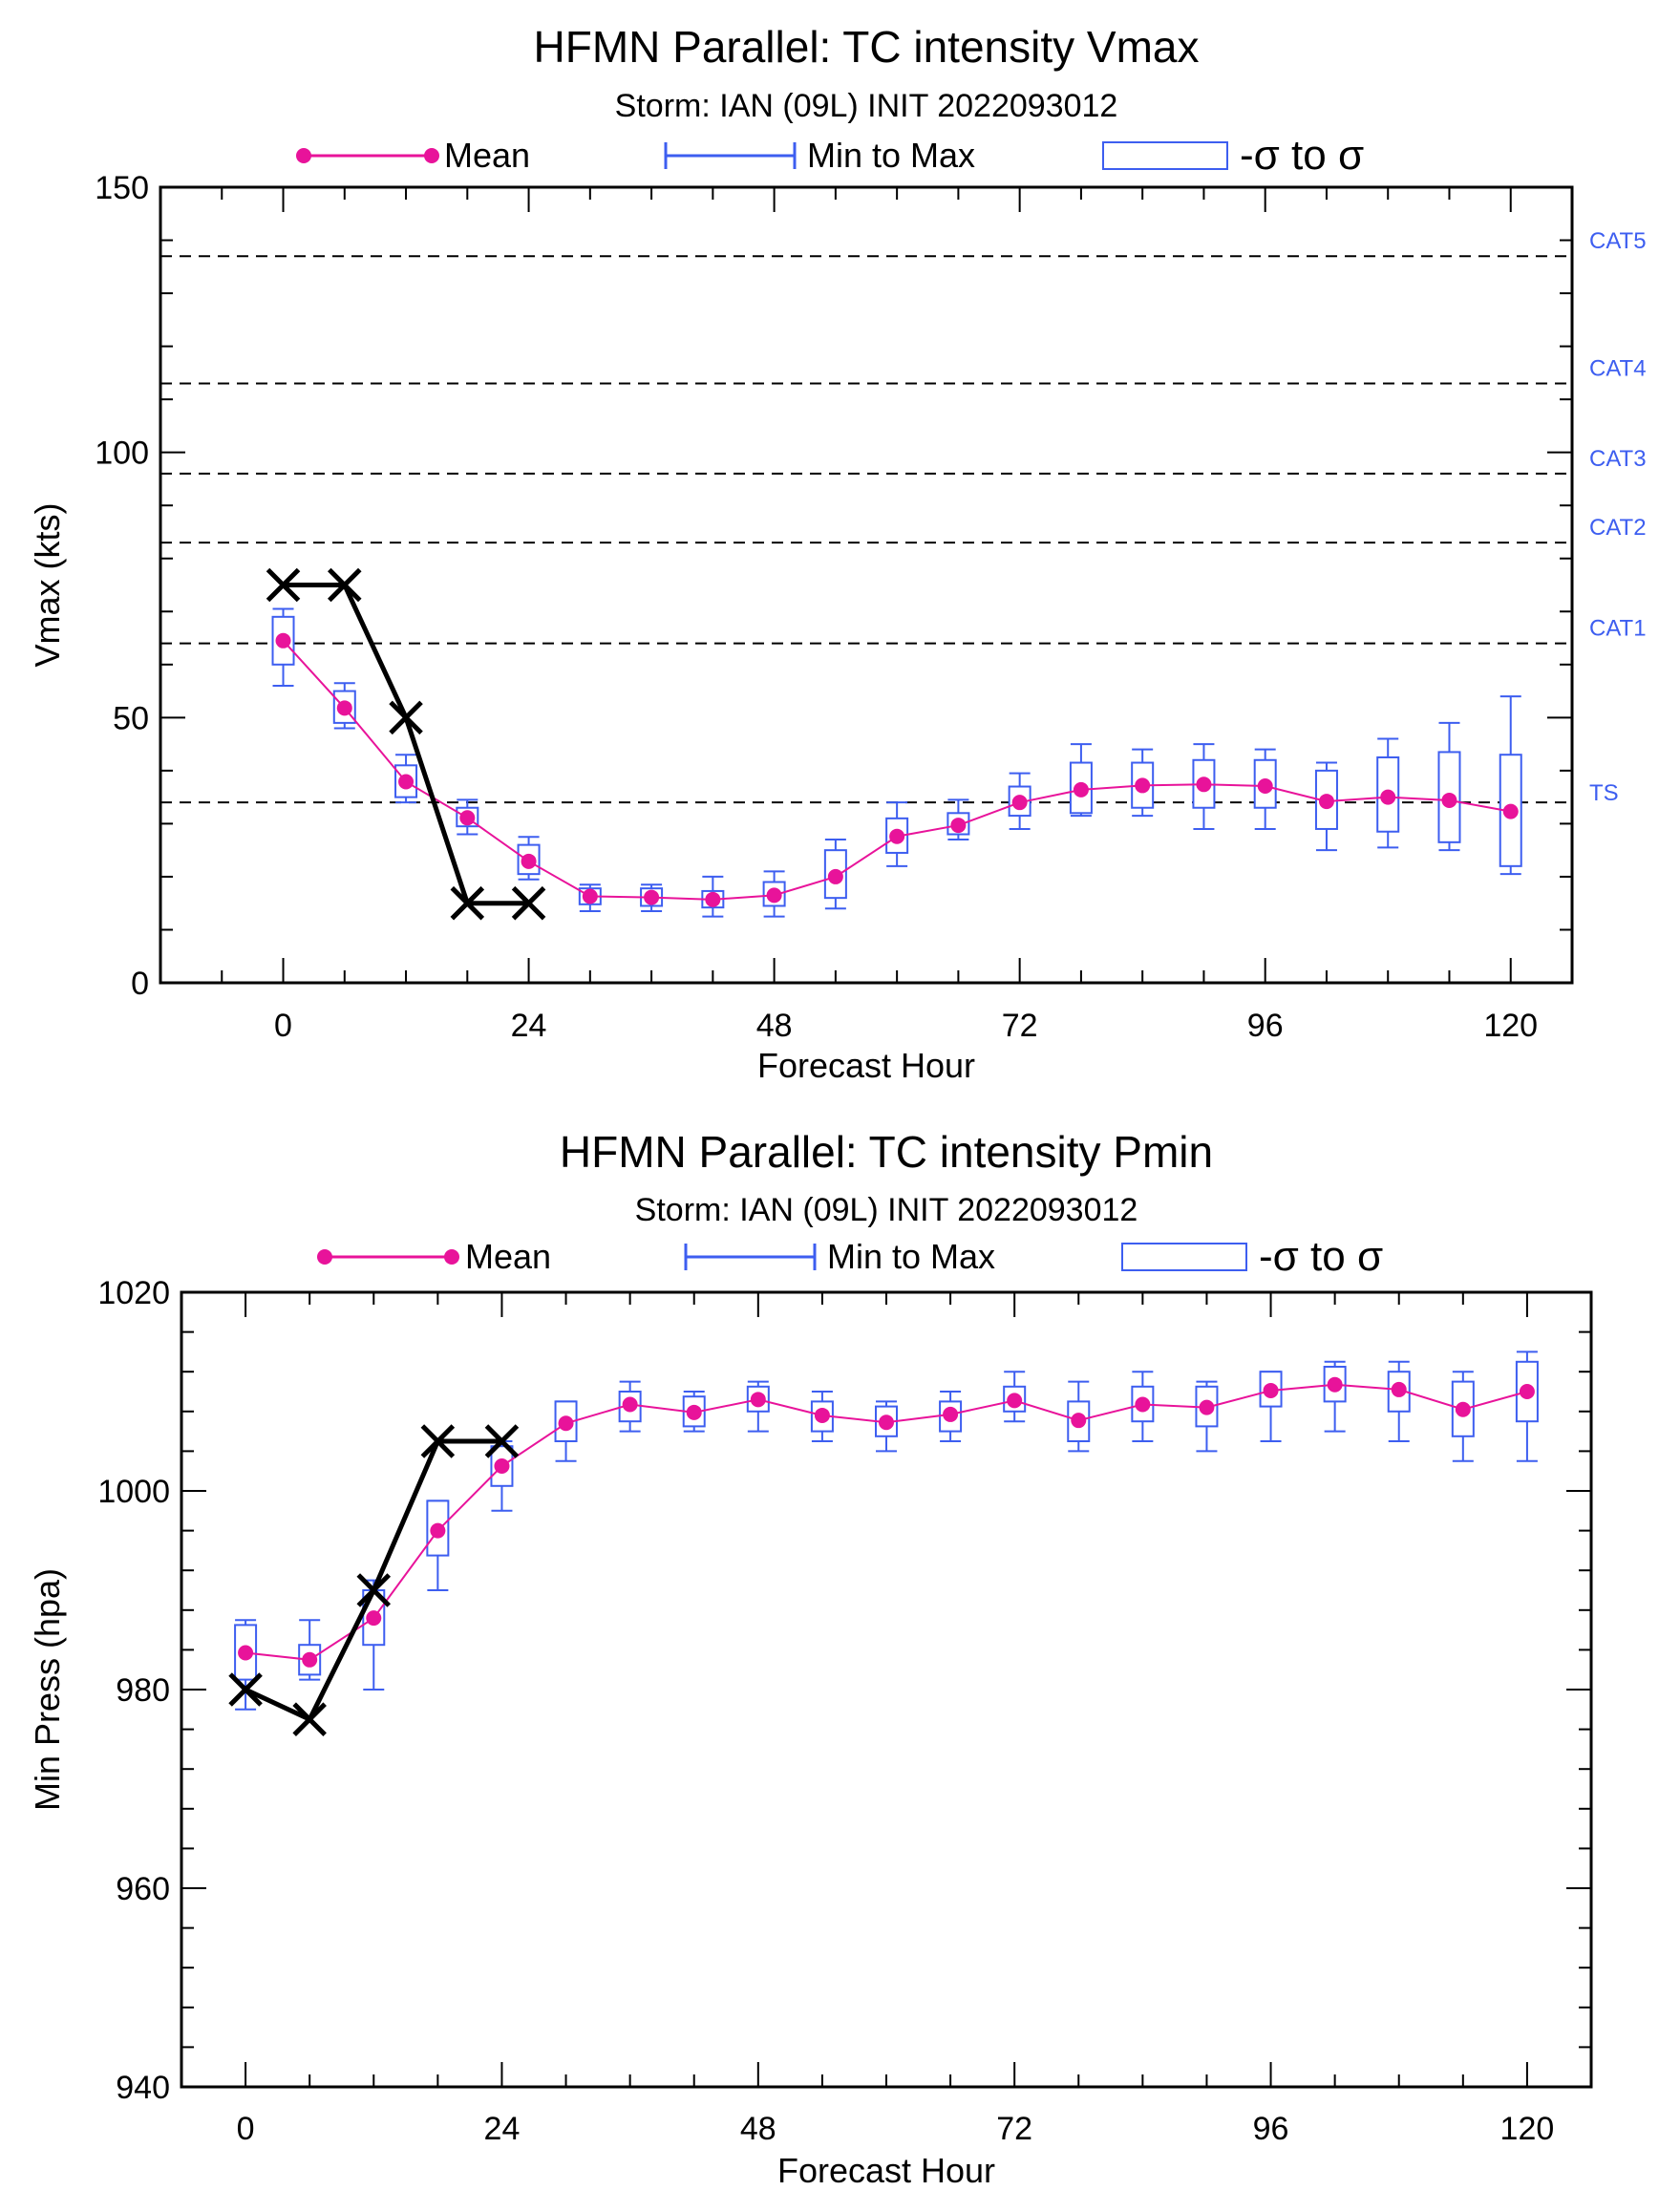  What do you see at coordinates (911, 1256) in the screenshot?
I see `legend-minmax-label: Min to Max` at bounding box center [911, 1256].